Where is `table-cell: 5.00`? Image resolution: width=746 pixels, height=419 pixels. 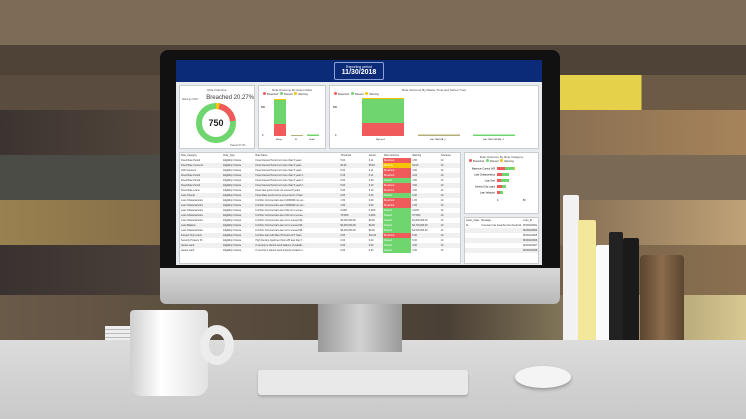 table-cell: 5.00 is located at coordinates (343, 160).